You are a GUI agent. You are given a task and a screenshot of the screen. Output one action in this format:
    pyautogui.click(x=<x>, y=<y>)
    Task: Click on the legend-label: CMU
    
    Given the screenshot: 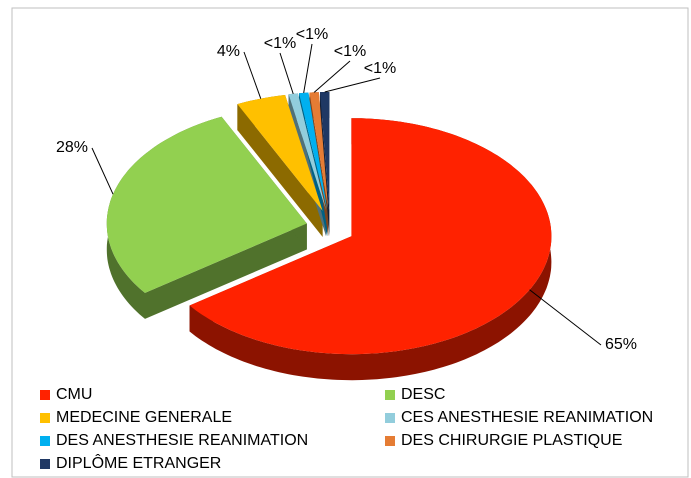 What is the action you would take?
    pyautogui.click(x=74, y=394)
    